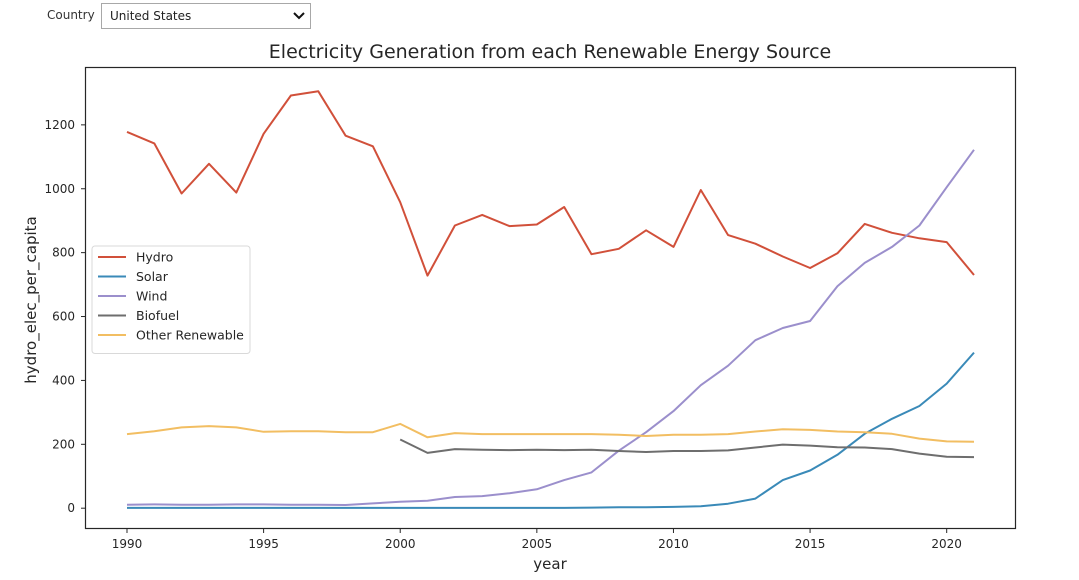 The height and width of the screenshot is (580, 1079). I want to click on legend-label: Solar, so click(152, 276).